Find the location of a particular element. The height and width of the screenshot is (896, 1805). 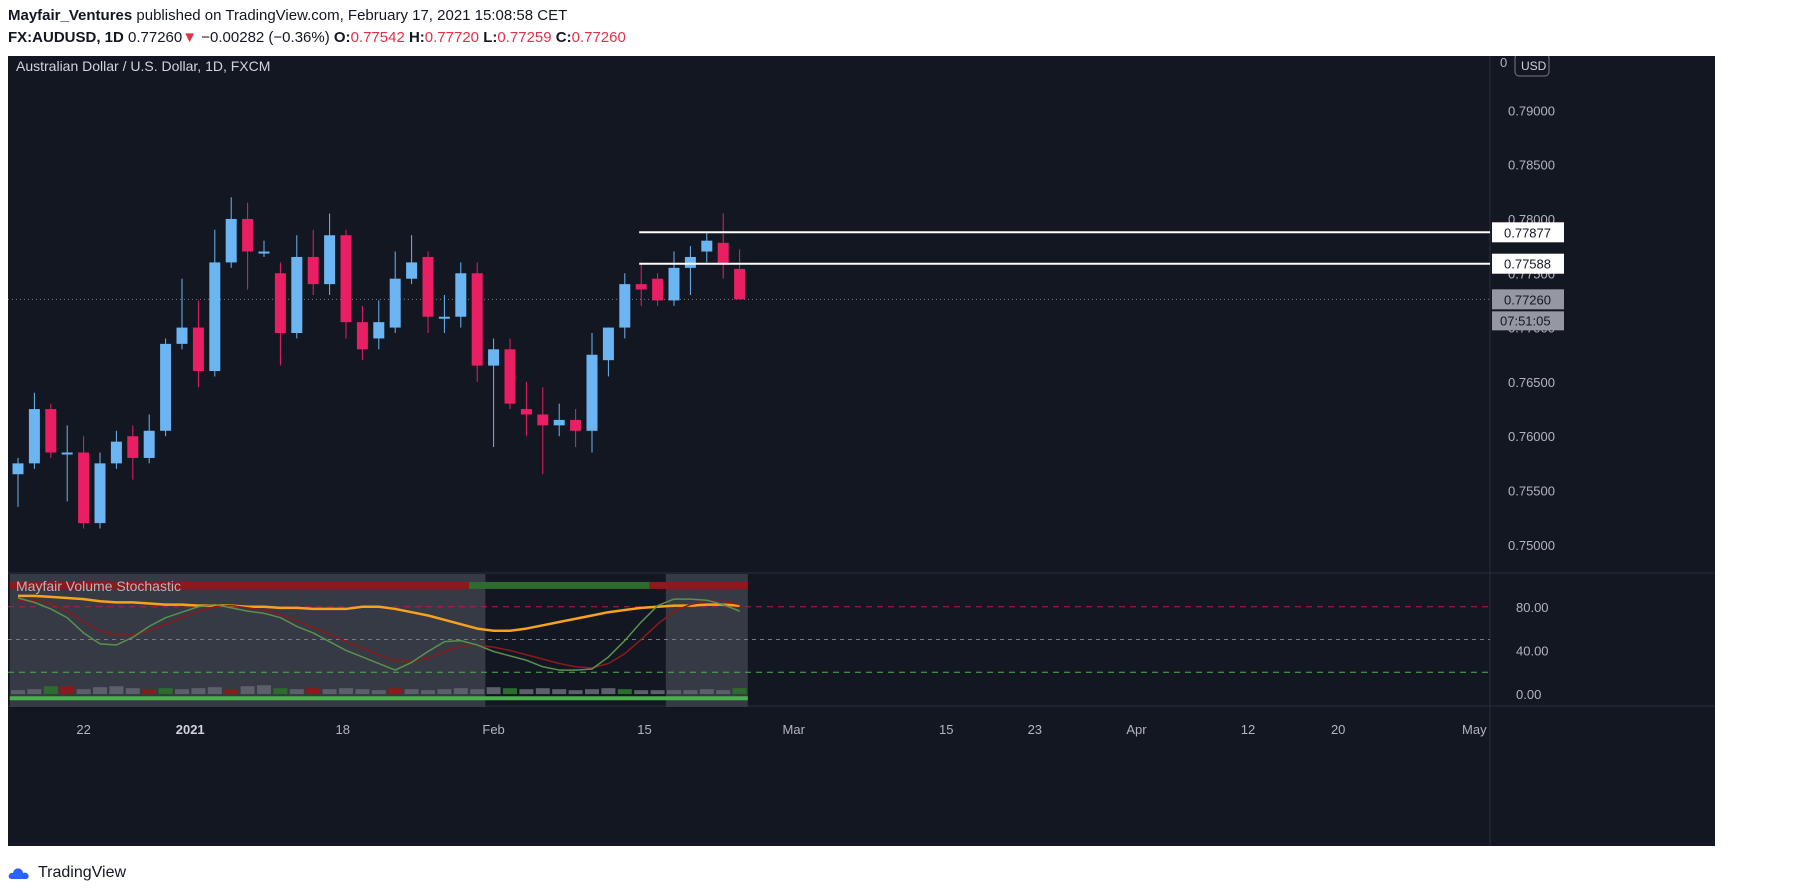

level-label: 0.77588 is located at coordinates (1527, 264).